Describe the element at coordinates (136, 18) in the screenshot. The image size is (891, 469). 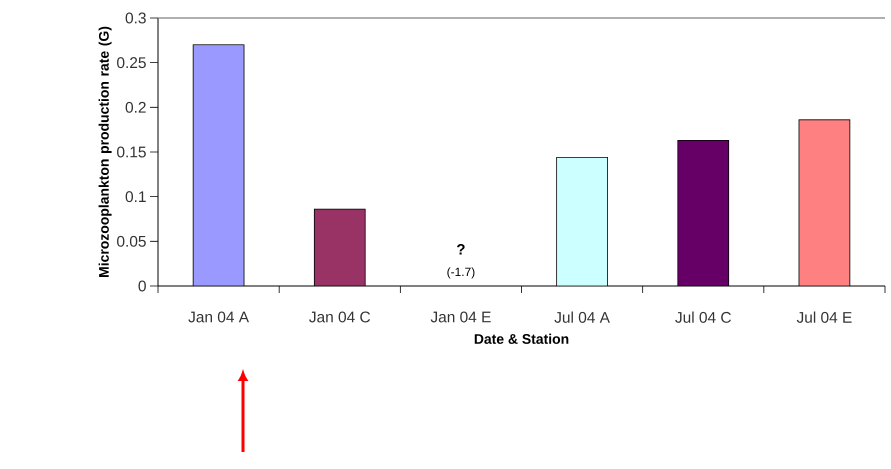
I see `y-tick-label: 0.3` at that location.